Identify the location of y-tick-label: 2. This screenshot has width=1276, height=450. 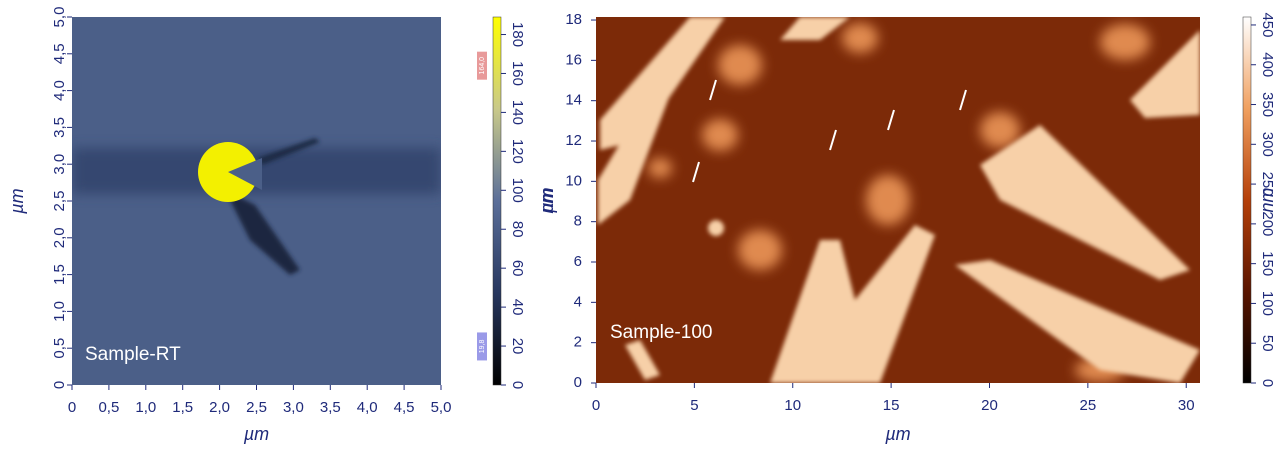
(578, 342).